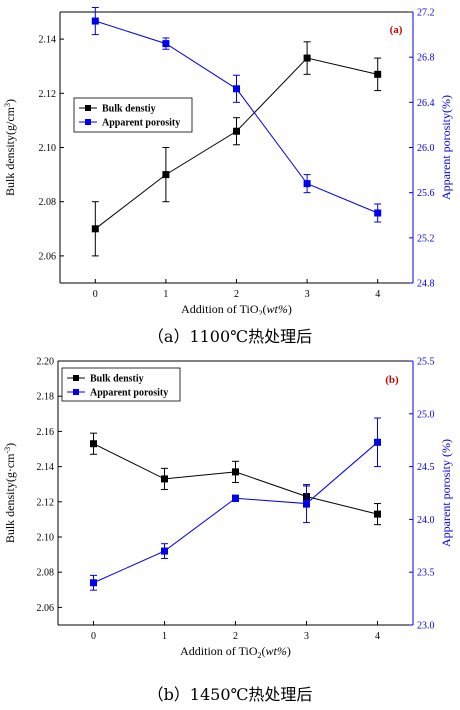 The image size is (460, 710). I want to click on y-right-tick-label: 24.0, so click(426, 520).